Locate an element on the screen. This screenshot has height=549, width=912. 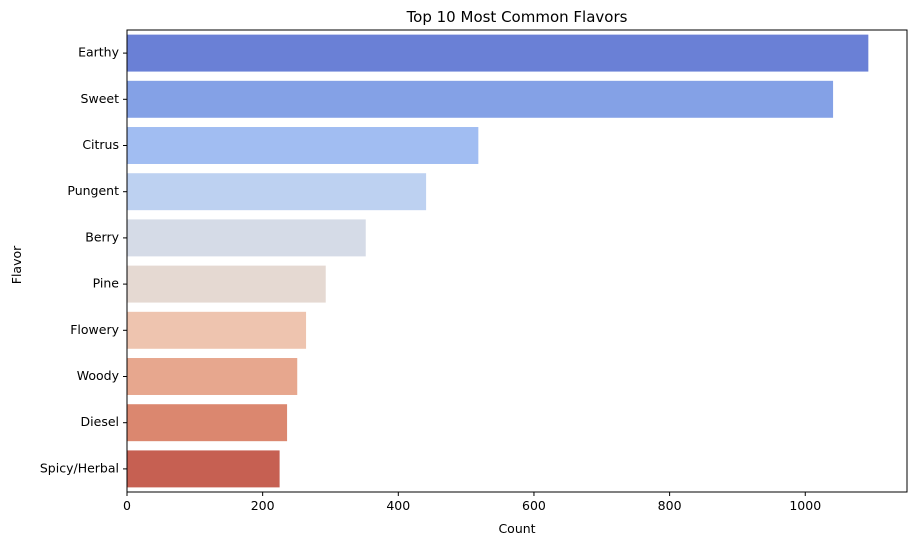
y-tick-label: Pungent is located at coordinates (93, 190).